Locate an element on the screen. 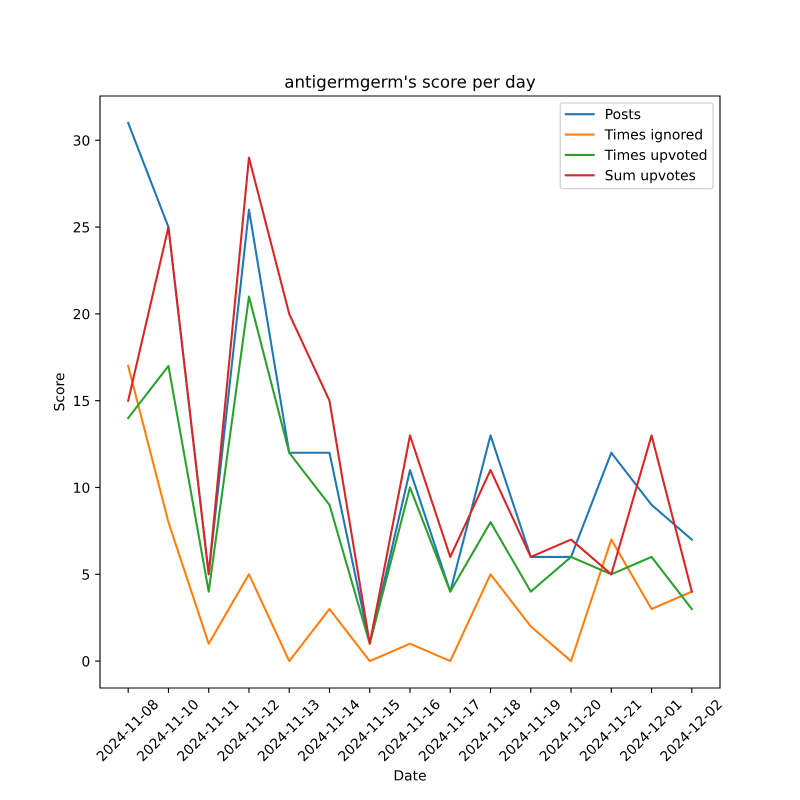  y-tick-label: 25 is located at coordinates (82, 227).